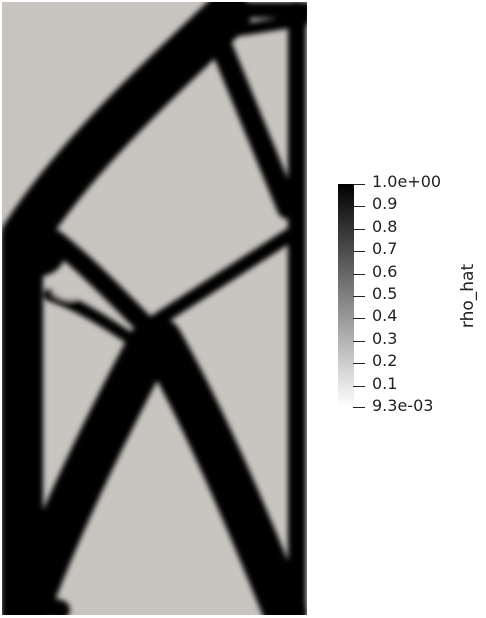 The image size is (486, 618). What do you see at coordinates (385, 315) in the screenshot?
I see `colorbar-tick-label: 0.4` at bounding box center [385, 315].